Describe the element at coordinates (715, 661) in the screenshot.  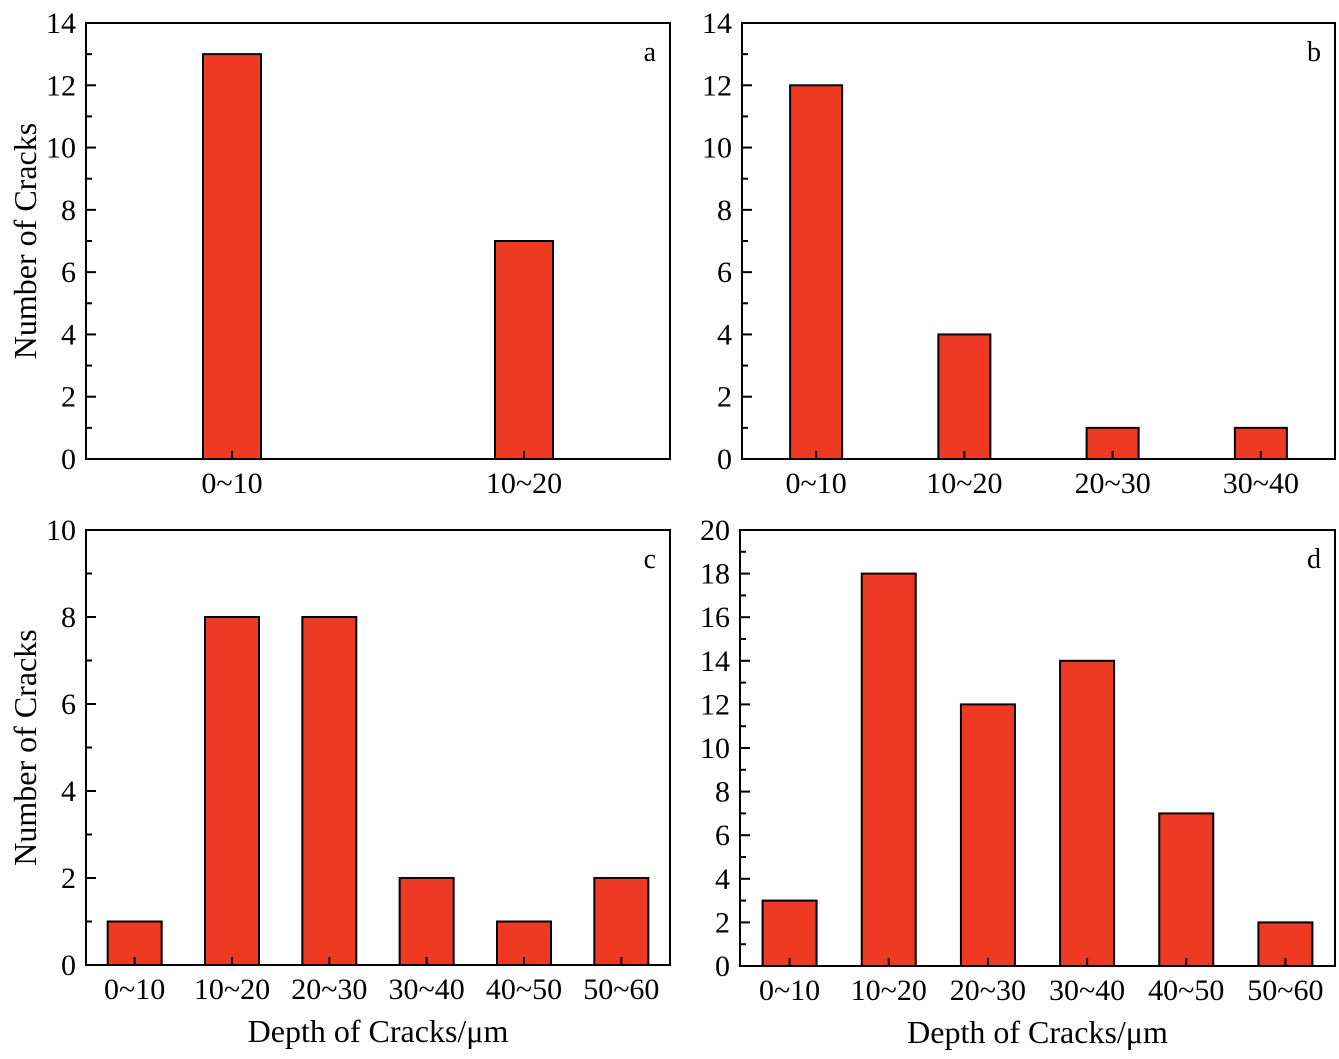
I see `y-tick-label-d: 14` at that location.